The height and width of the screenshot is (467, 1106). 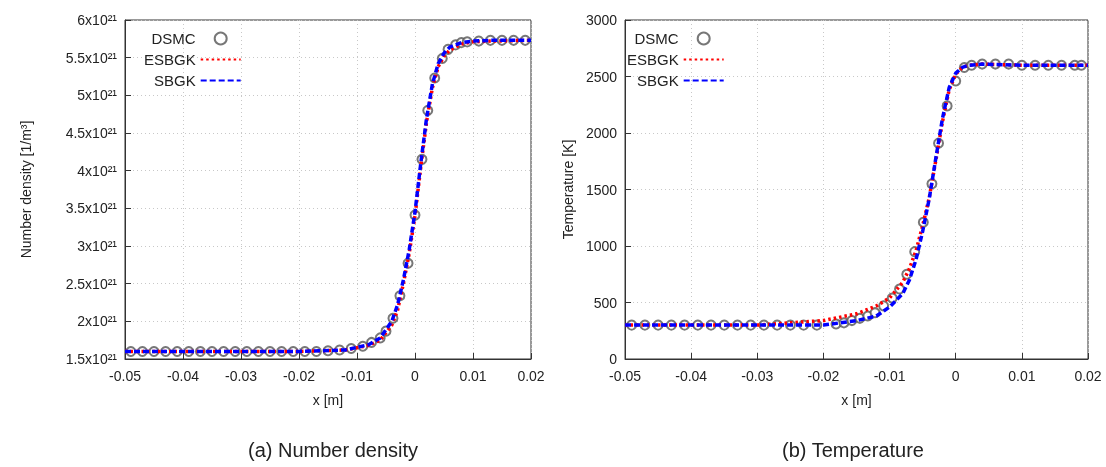 What do you see at coordinates (91, 57) in the screenshot?
I see `y-tick-label: 5.5x10²¹` at bounding box center [91, 57].